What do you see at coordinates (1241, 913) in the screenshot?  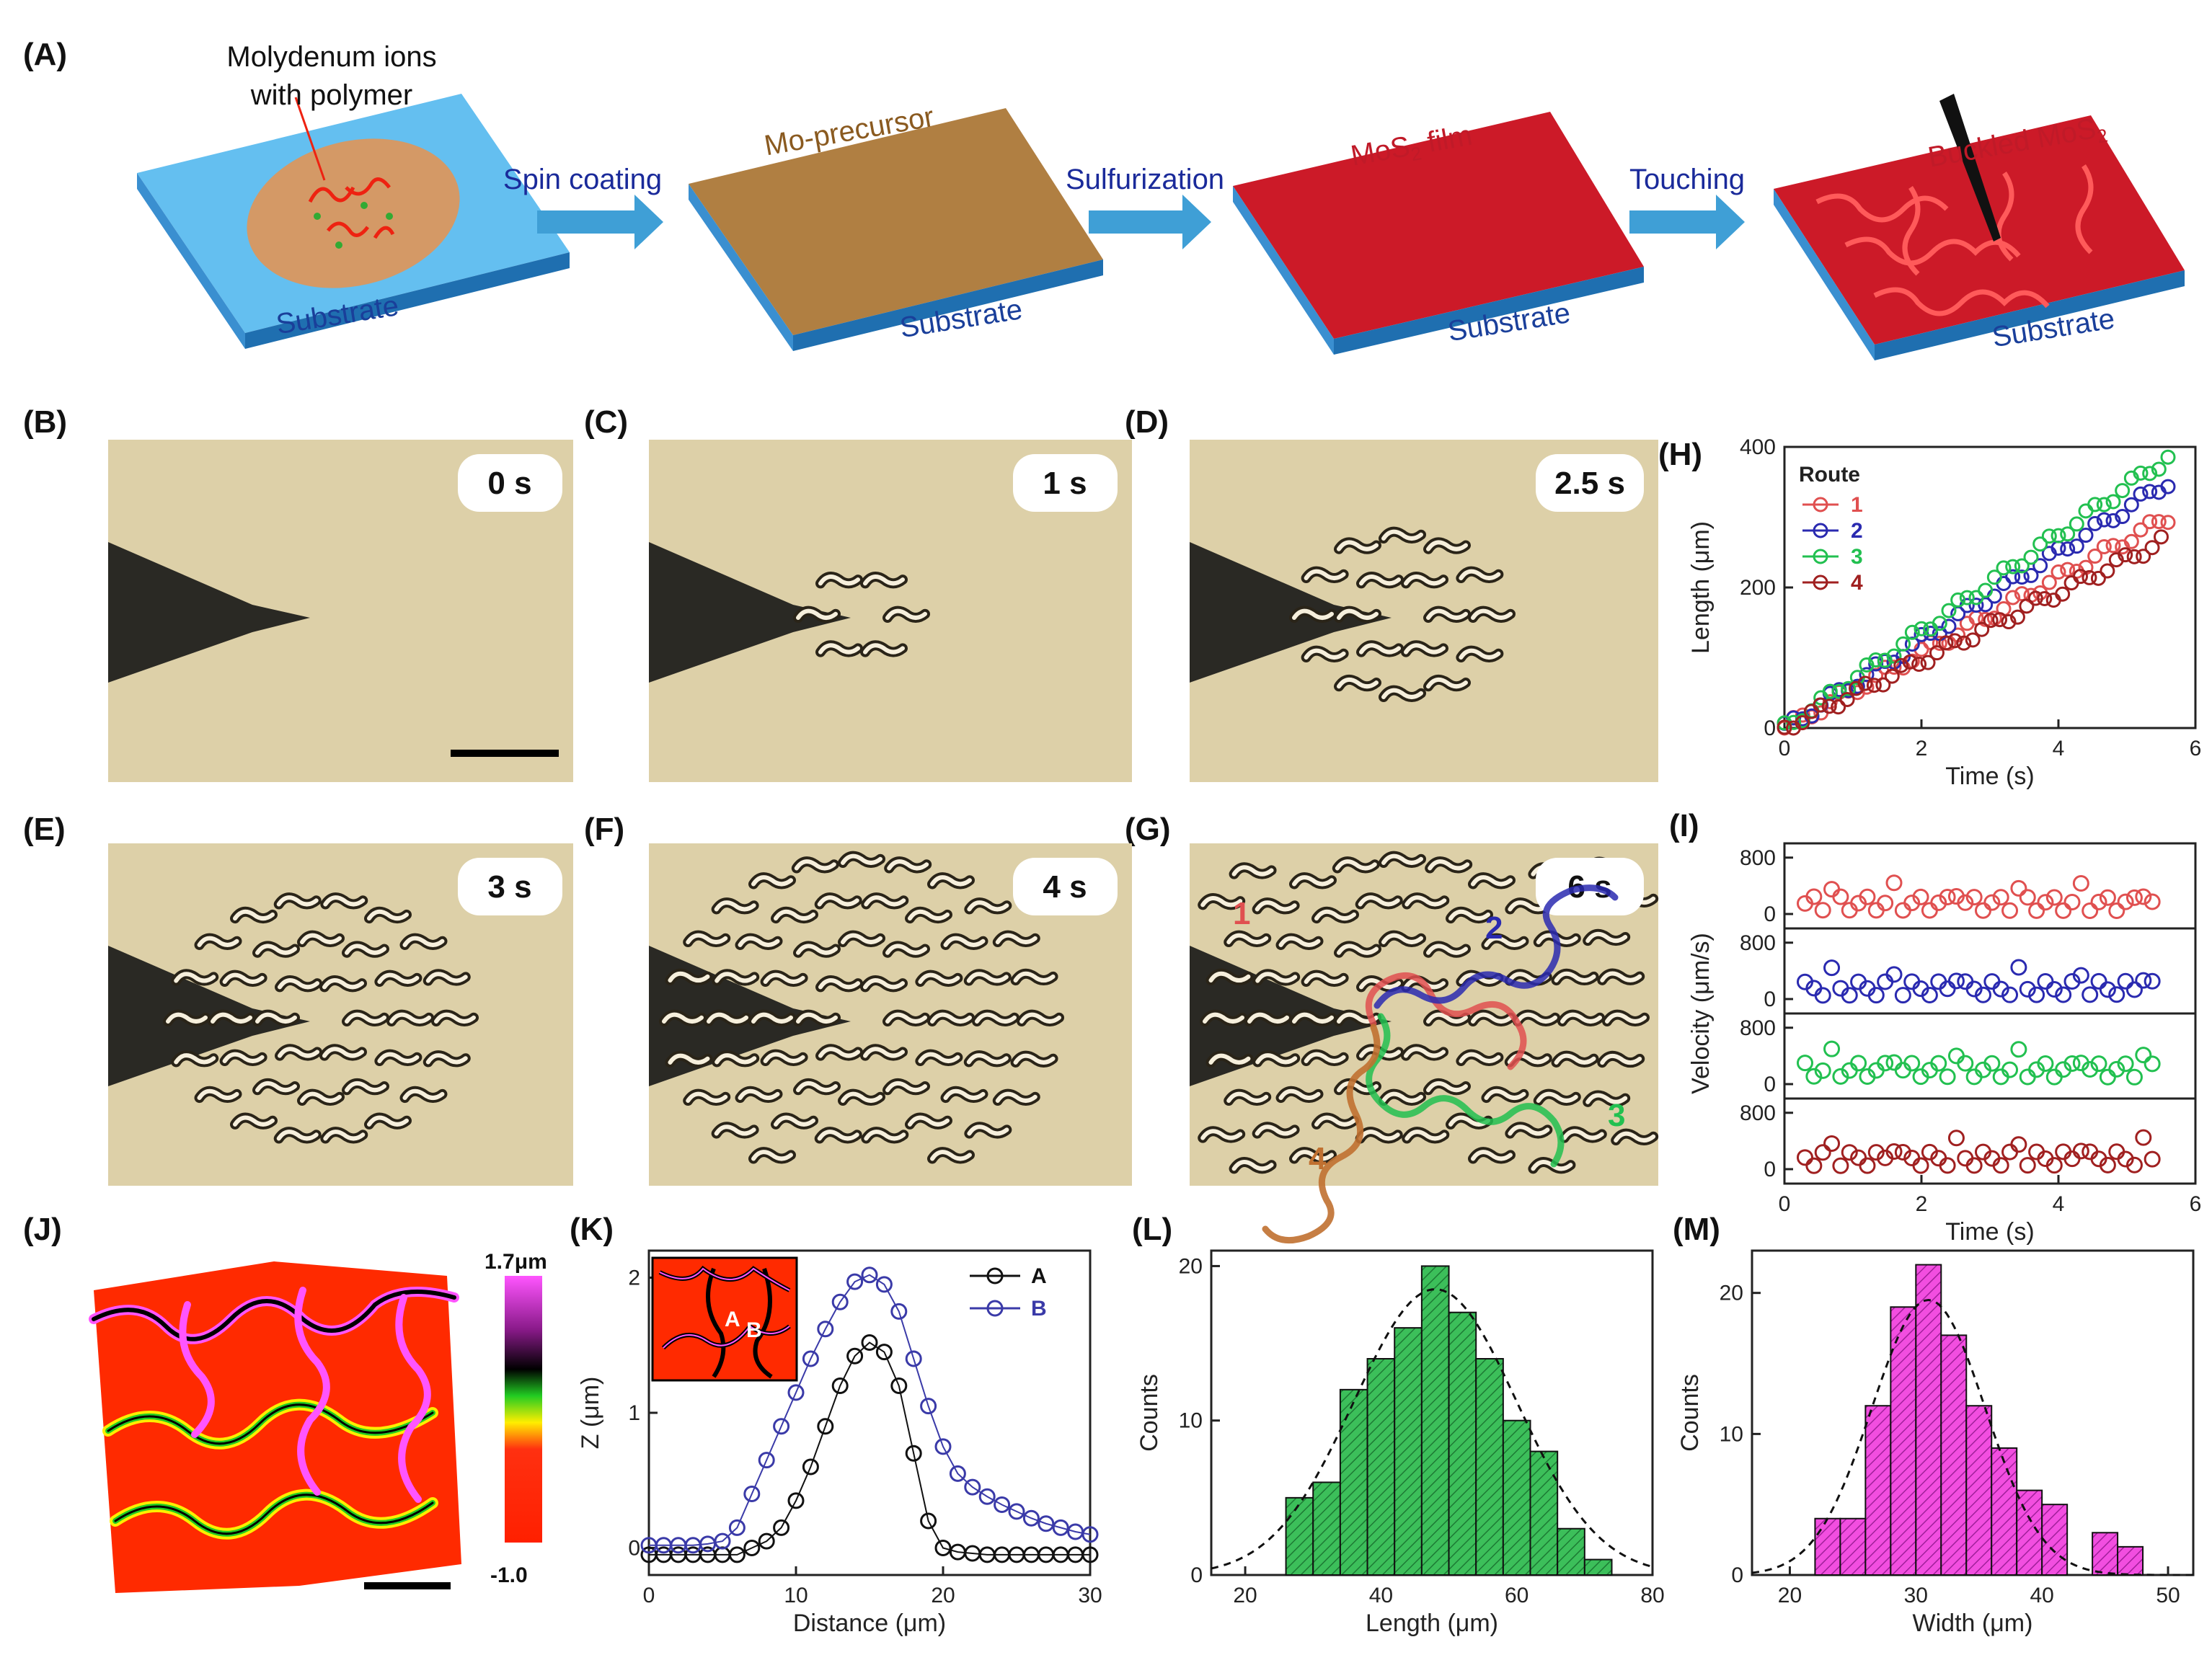 I see `route-1-label: 1` at bounding box center [1241, 913].